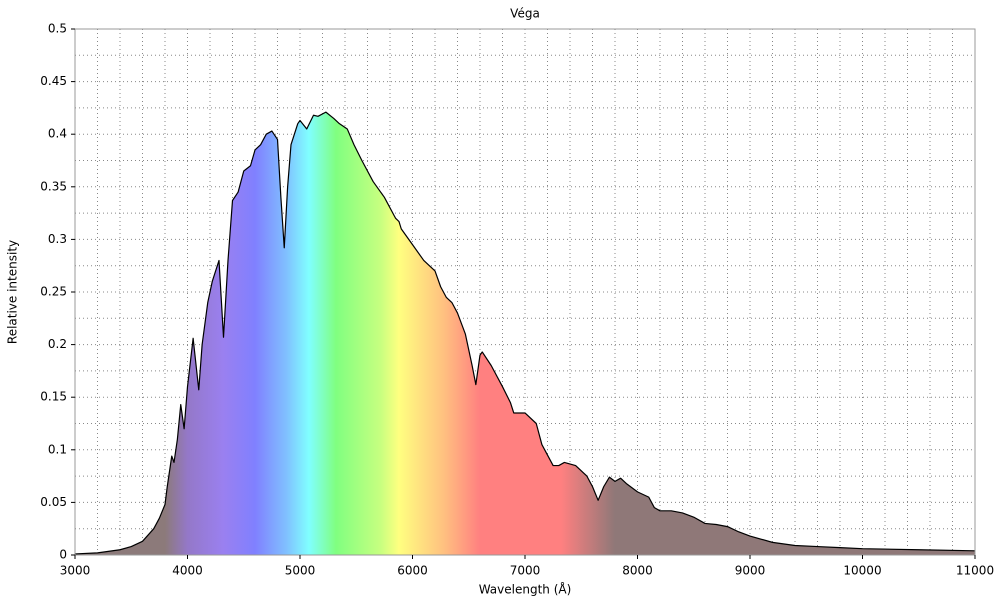  I want to click on y-tick-label: 0.5, so click(57, 29).